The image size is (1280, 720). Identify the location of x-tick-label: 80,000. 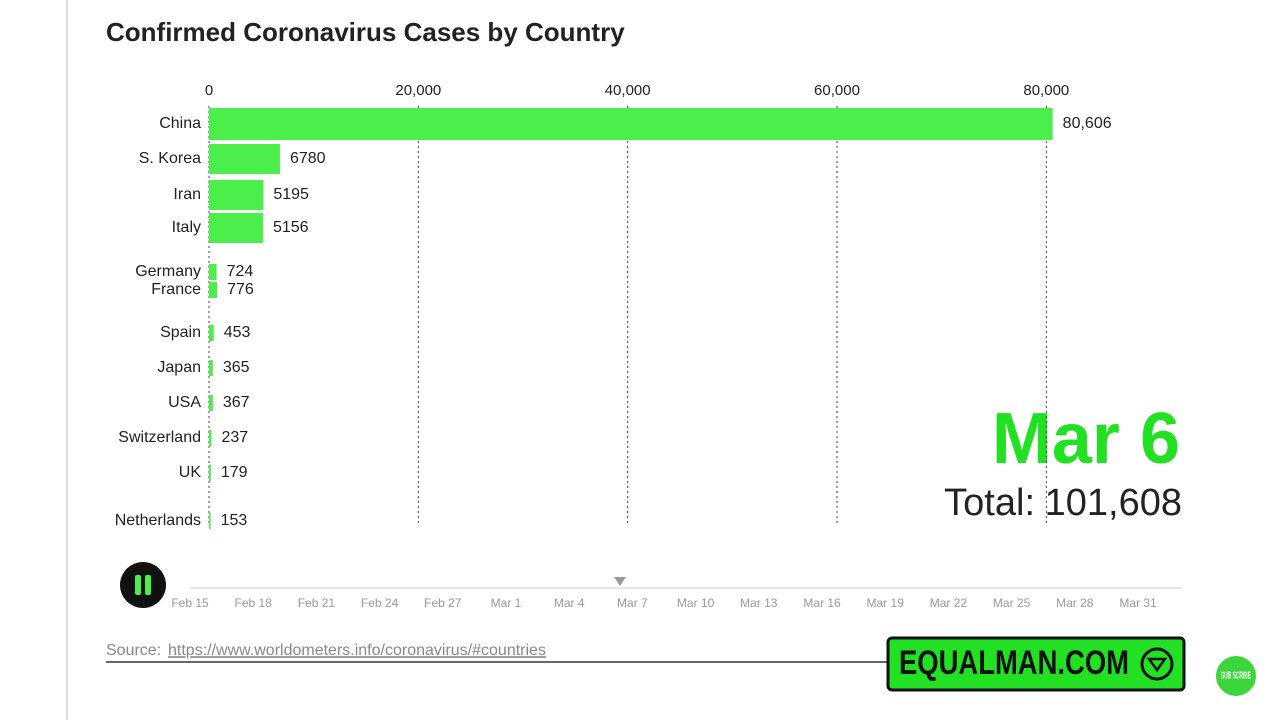
(1046, 90).